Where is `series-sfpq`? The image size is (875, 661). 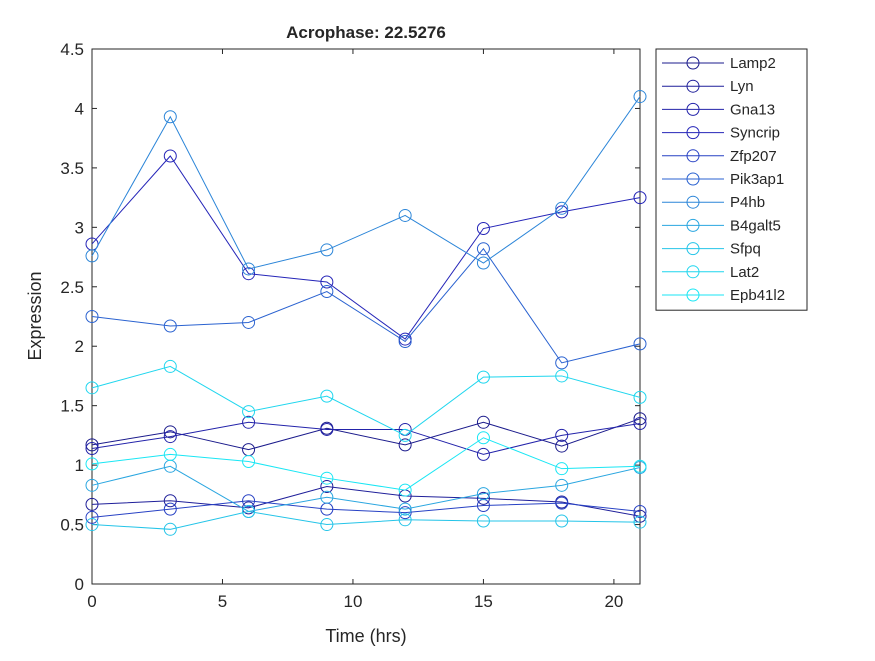
series-sfpq is located at coordinates (366, 520).